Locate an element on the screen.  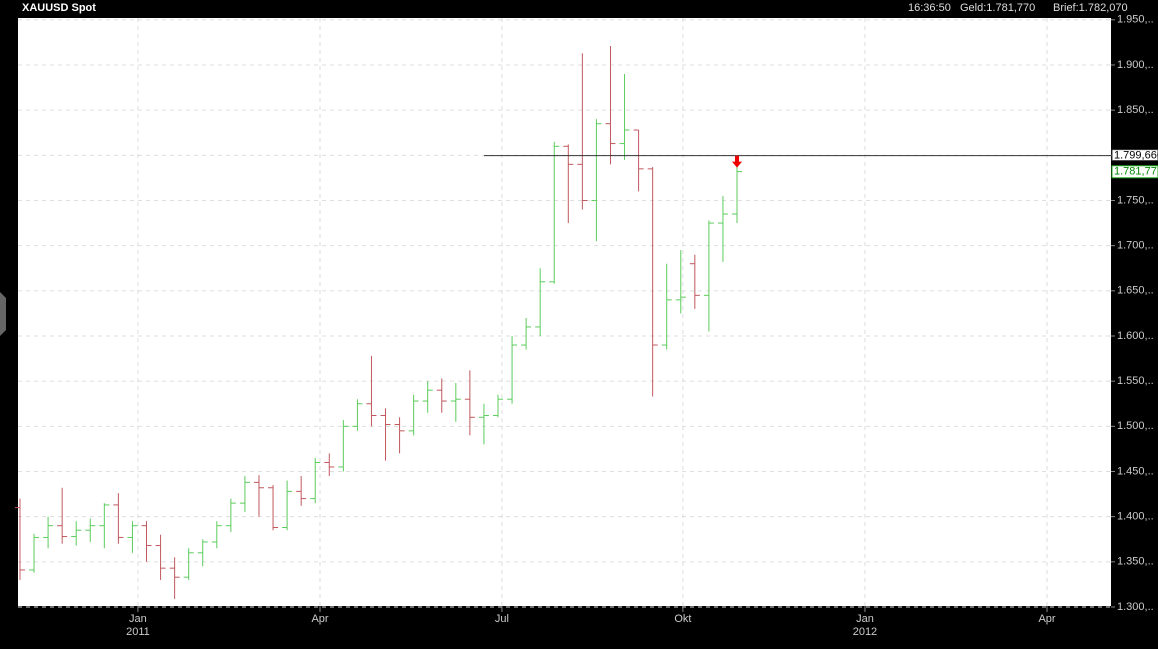
y-tick-label: 1.550,.. is located at coordinates (1135, 381).